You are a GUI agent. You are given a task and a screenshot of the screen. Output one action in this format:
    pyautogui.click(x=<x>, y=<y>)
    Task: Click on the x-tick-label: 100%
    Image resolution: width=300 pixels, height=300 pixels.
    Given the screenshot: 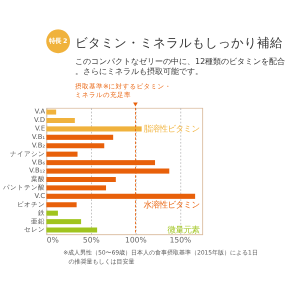 What is the action you would take?
    pyautogui.click(x=136, y=239)
    